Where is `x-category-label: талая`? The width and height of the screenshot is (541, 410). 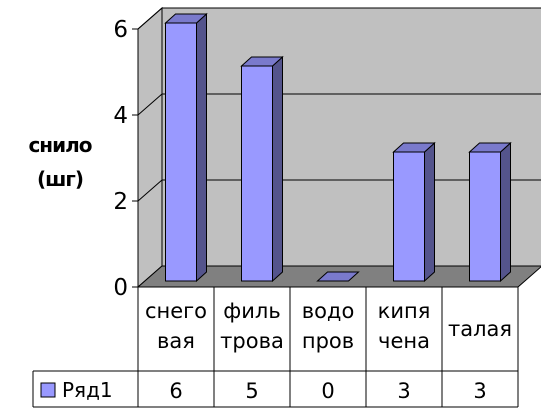 x-category-label: талая is located at coordinates (480, 329).